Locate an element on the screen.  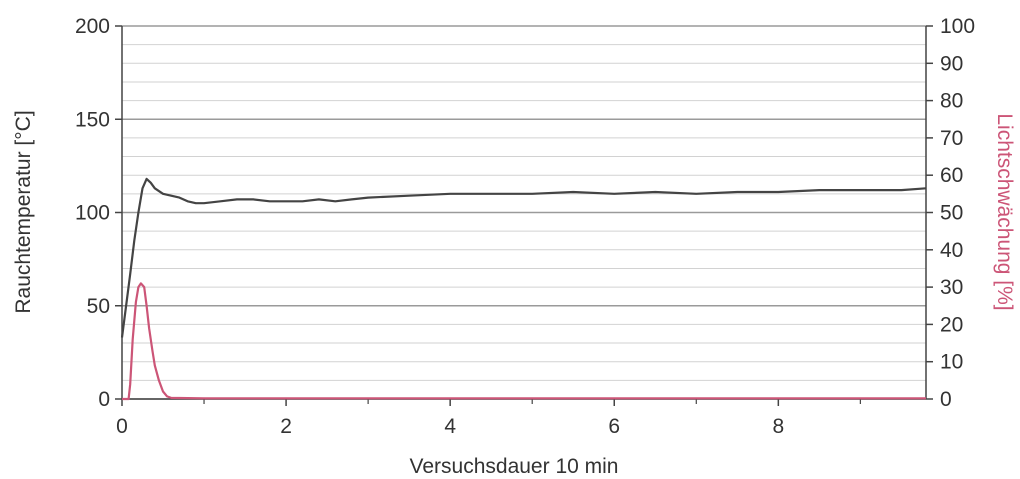
y-right-tick-label: 0 is located at coordinates (946, 399).